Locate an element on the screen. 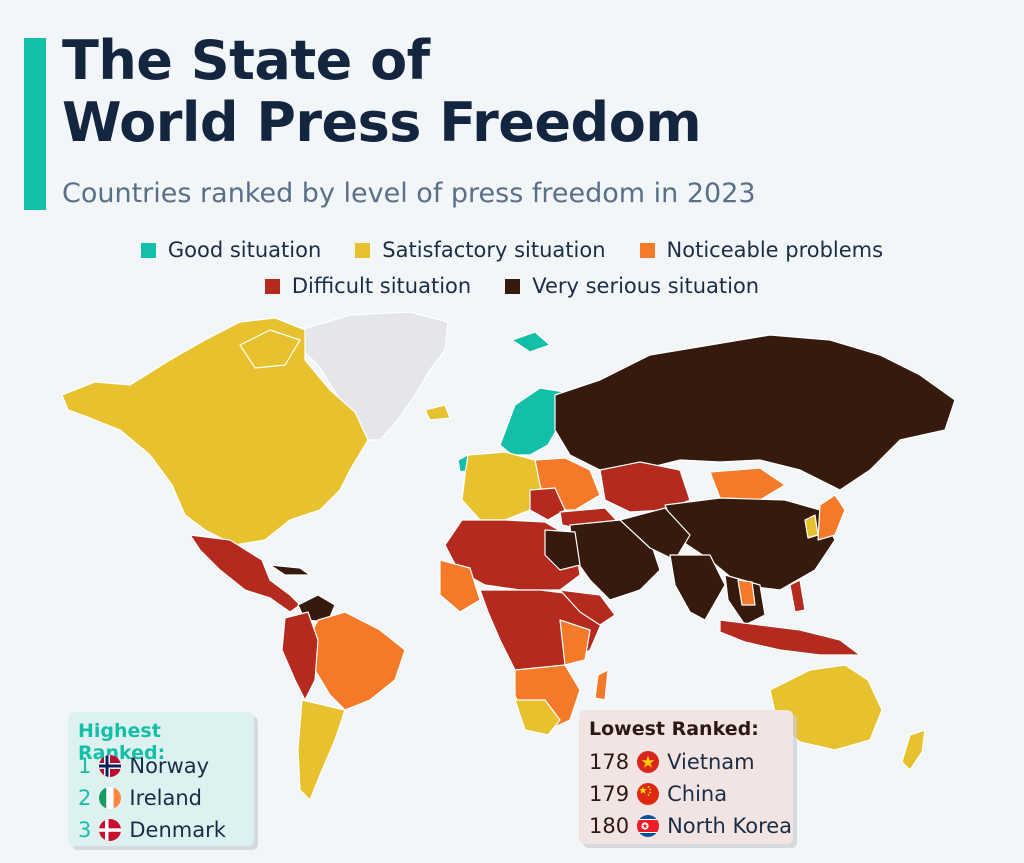 The height and width of the screenshot is (863, 1024). lowest-rank-row-3: 180 North Korea is located at coordinates (690, 826).